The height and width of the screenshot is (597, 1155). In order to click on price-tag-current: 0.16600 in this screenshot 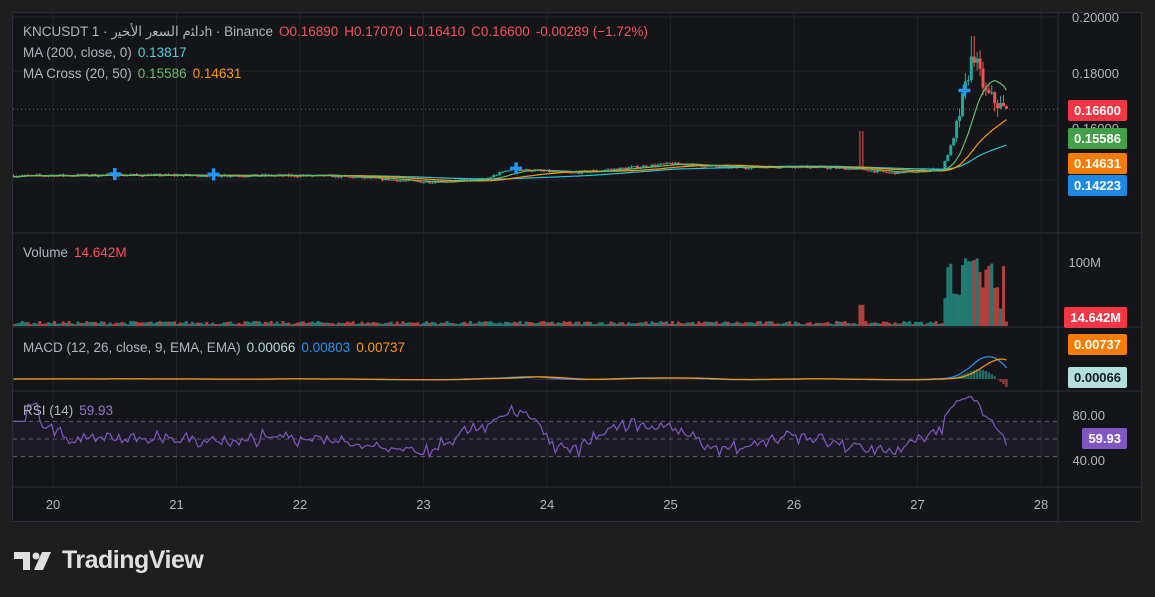, I will do `click(1097, 110)`.